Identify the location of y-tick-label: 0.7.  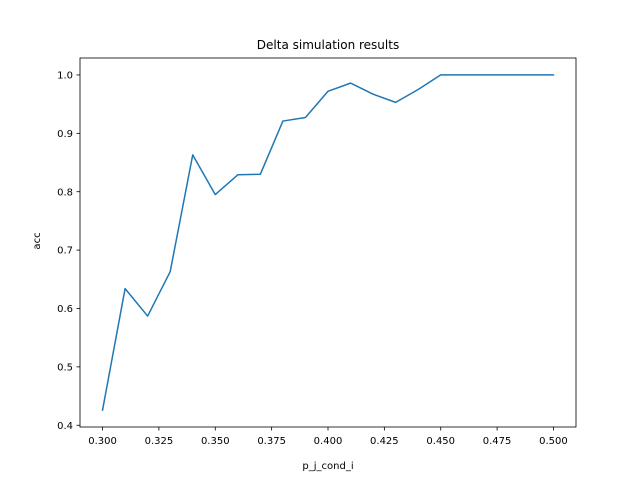
(65, 251).